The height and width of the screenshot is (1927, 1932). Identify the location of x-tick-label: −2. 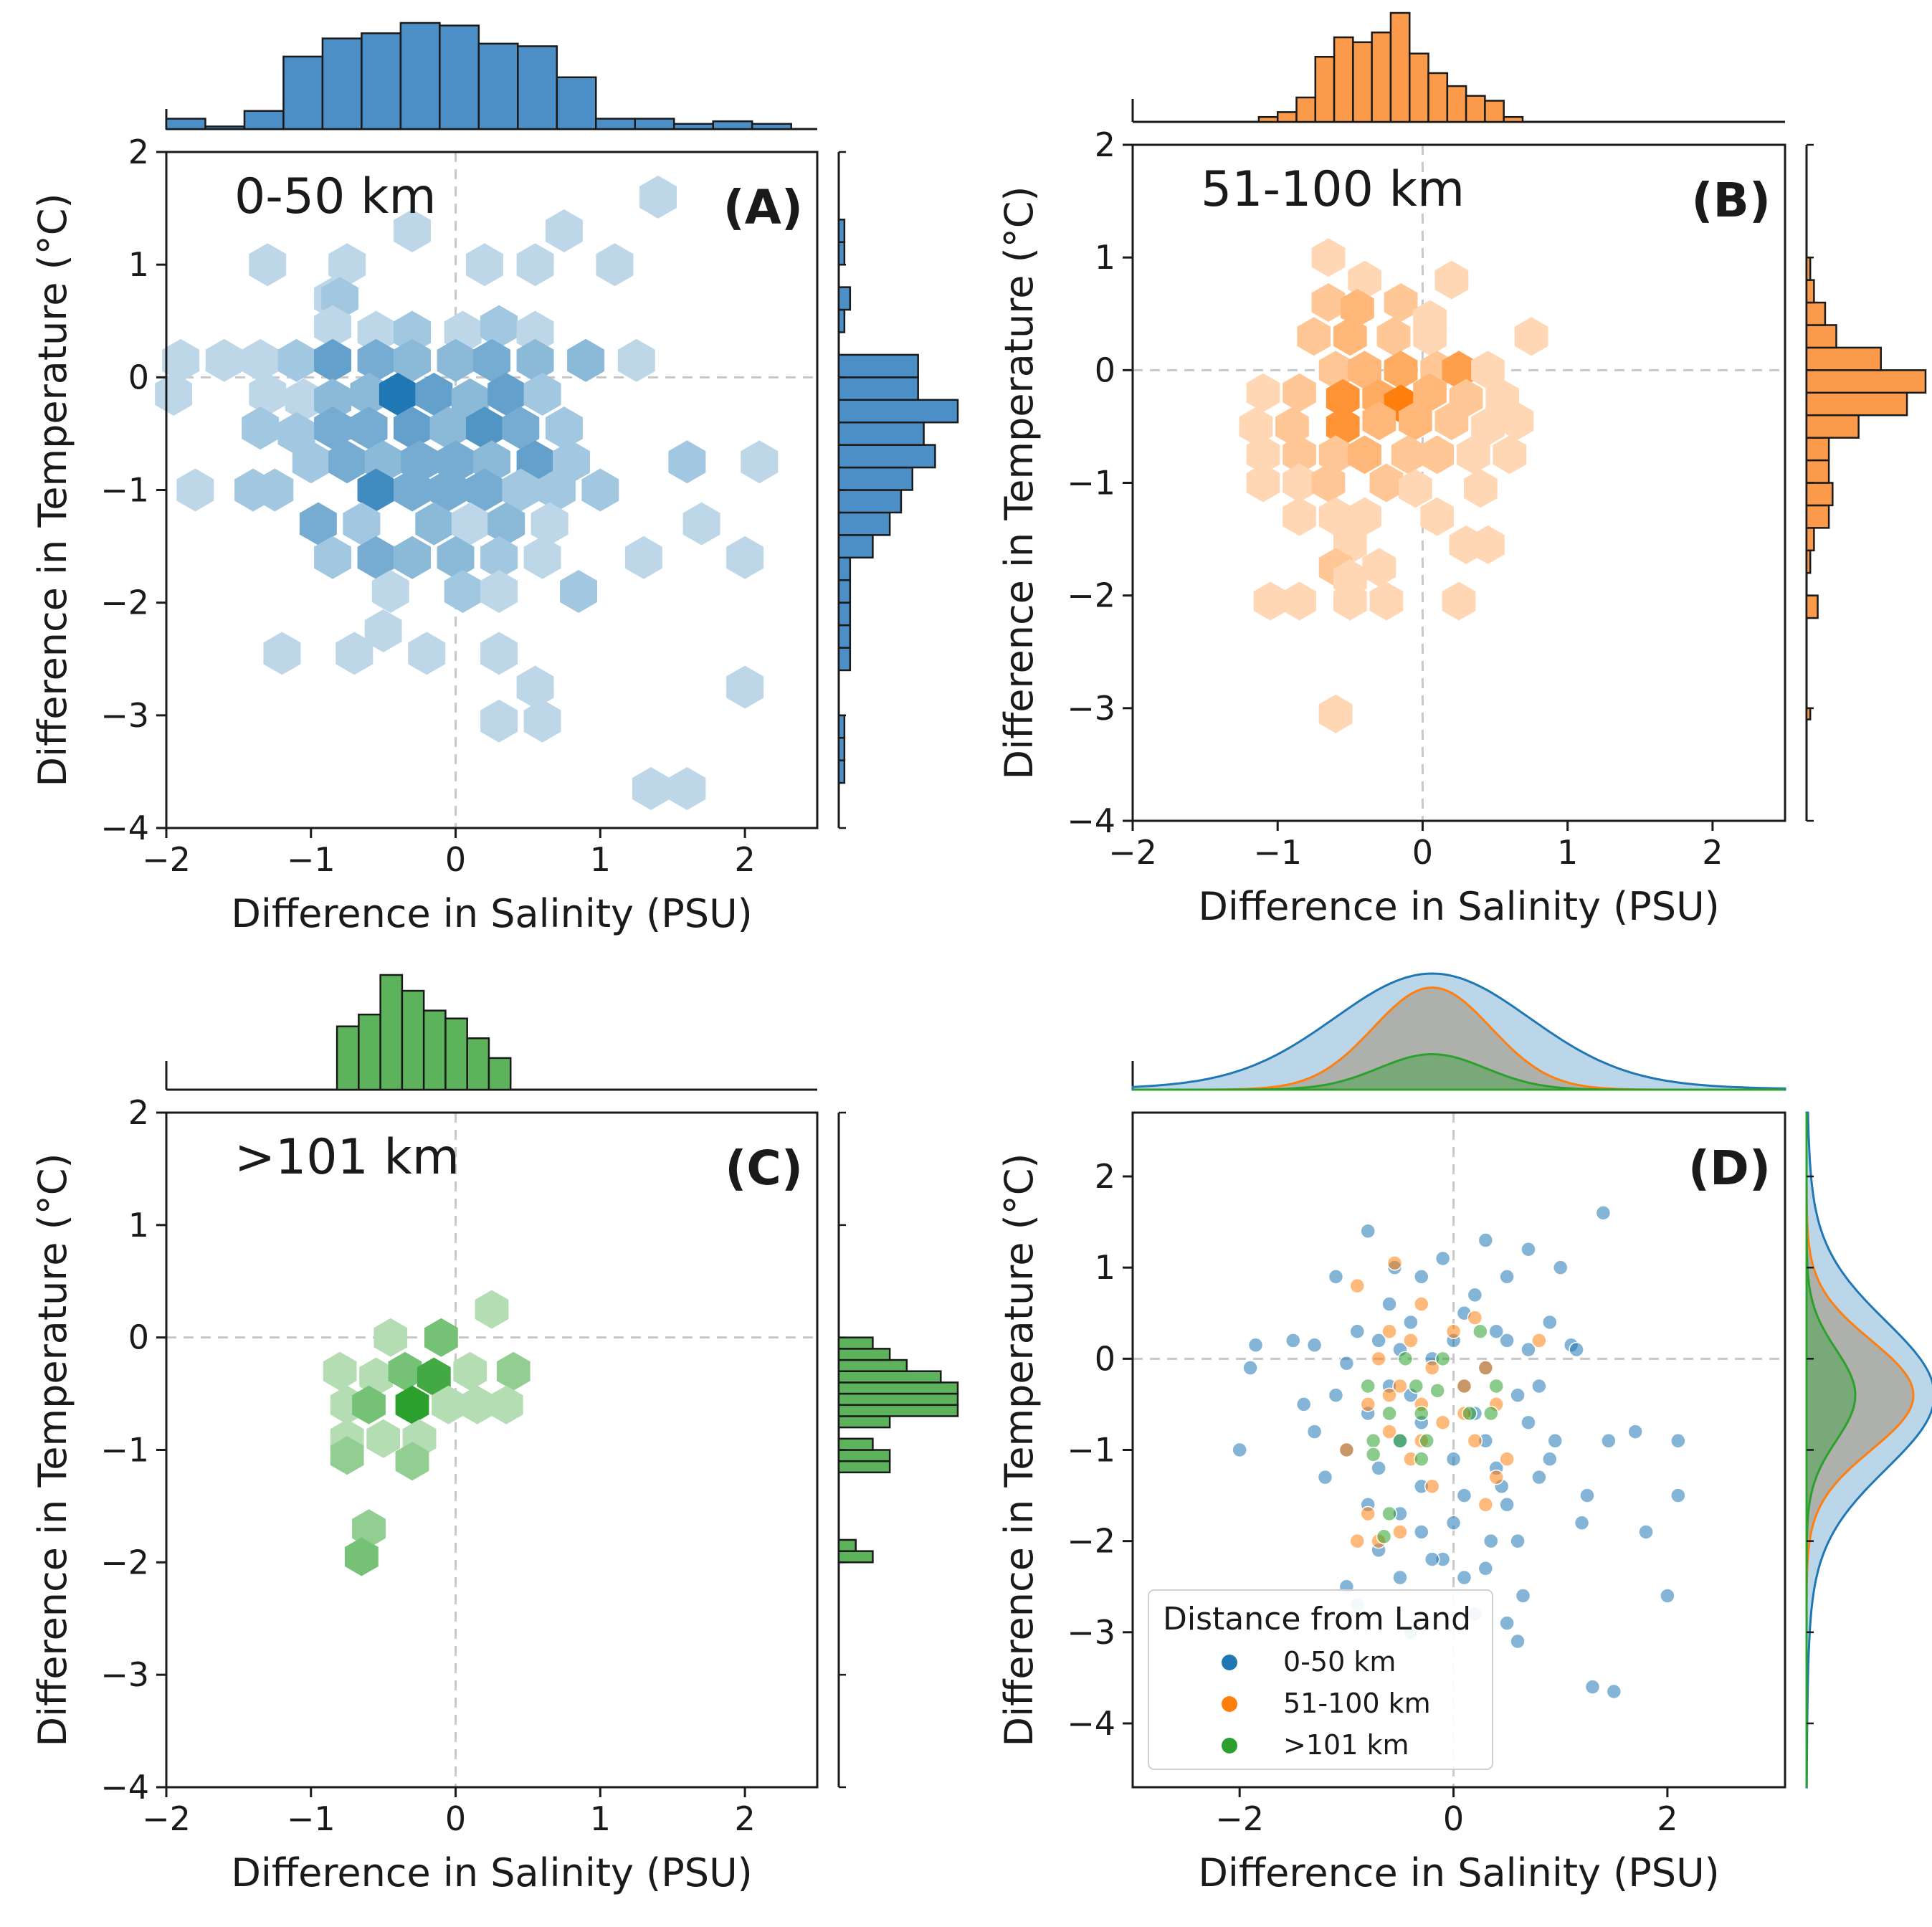
(1132, 852).